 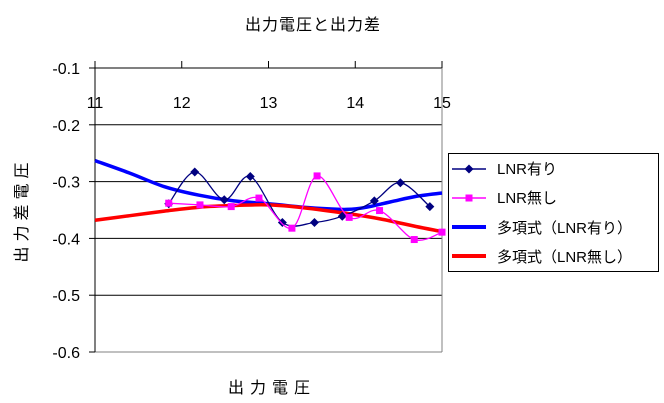 I want to click on chart-title: 出力電圧と出力差, so click(x=313, y=25).